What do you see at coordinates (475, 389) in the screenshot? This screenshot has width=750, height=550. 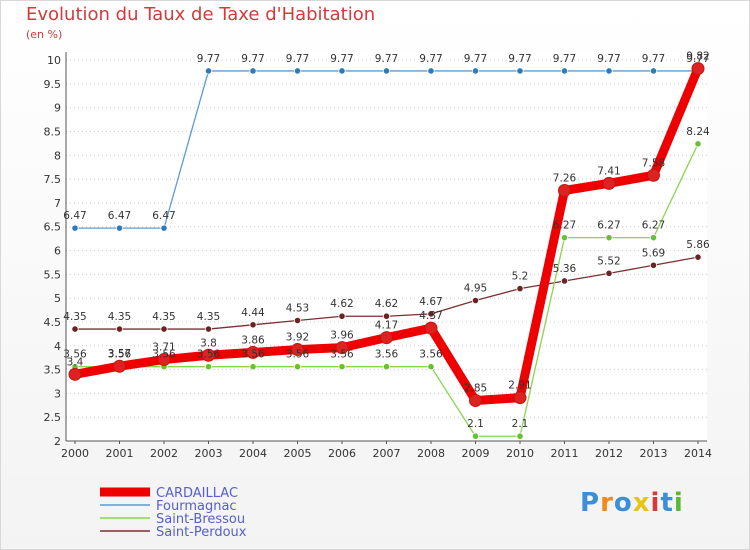 I see `data-label: 2.85` at bounding box center [475, 389].